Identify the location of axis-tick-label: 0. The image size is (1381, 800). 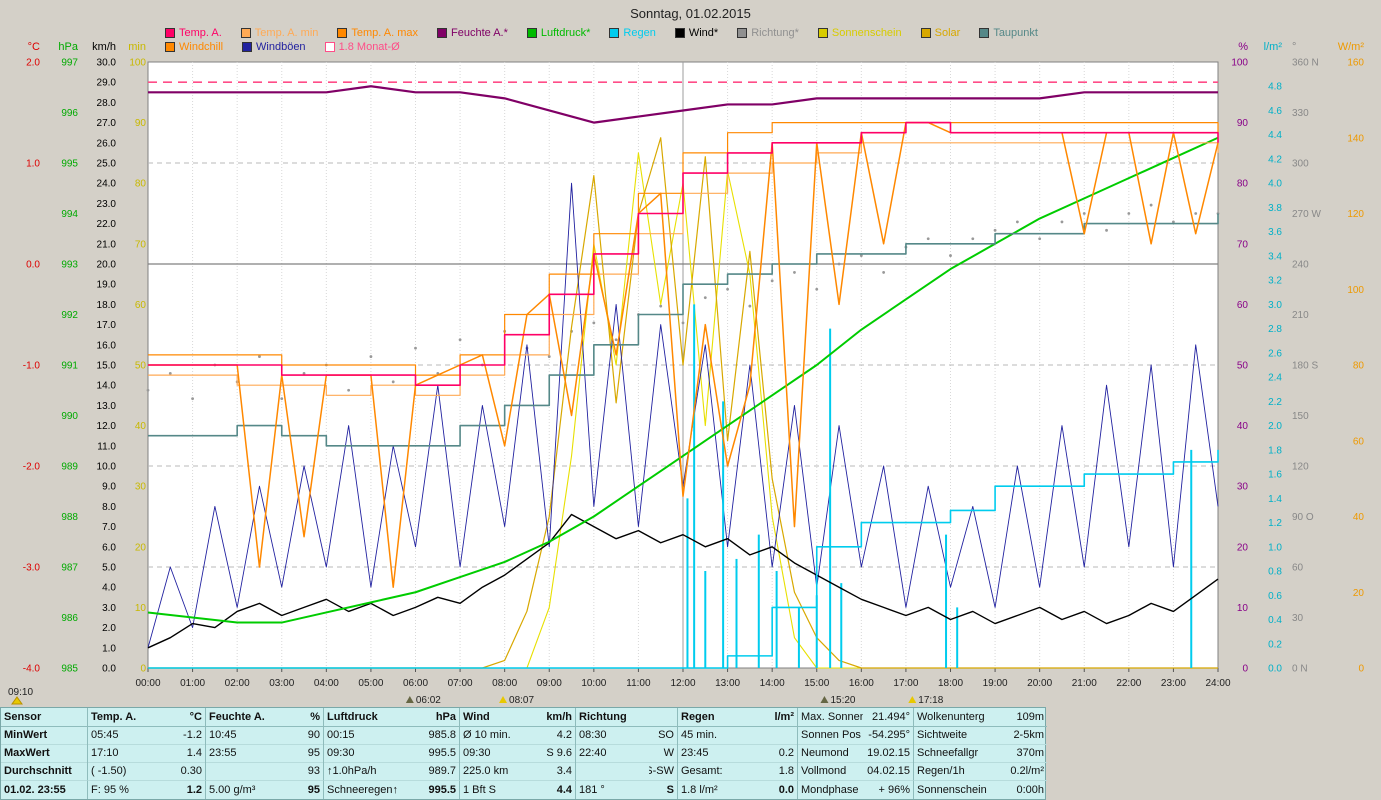
(1361, 669).